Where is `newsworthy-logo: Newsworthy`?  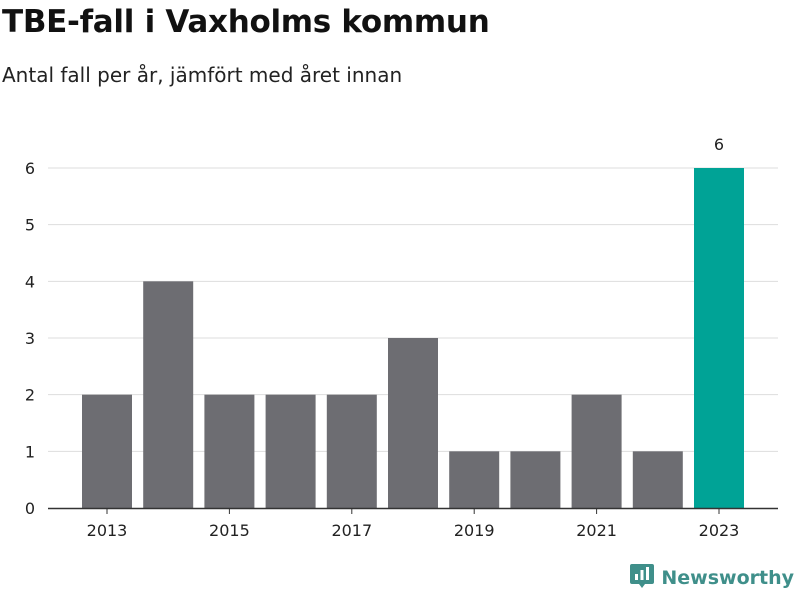
newsworthy-logo: Newsworthy is located at coordinates (711, 578).